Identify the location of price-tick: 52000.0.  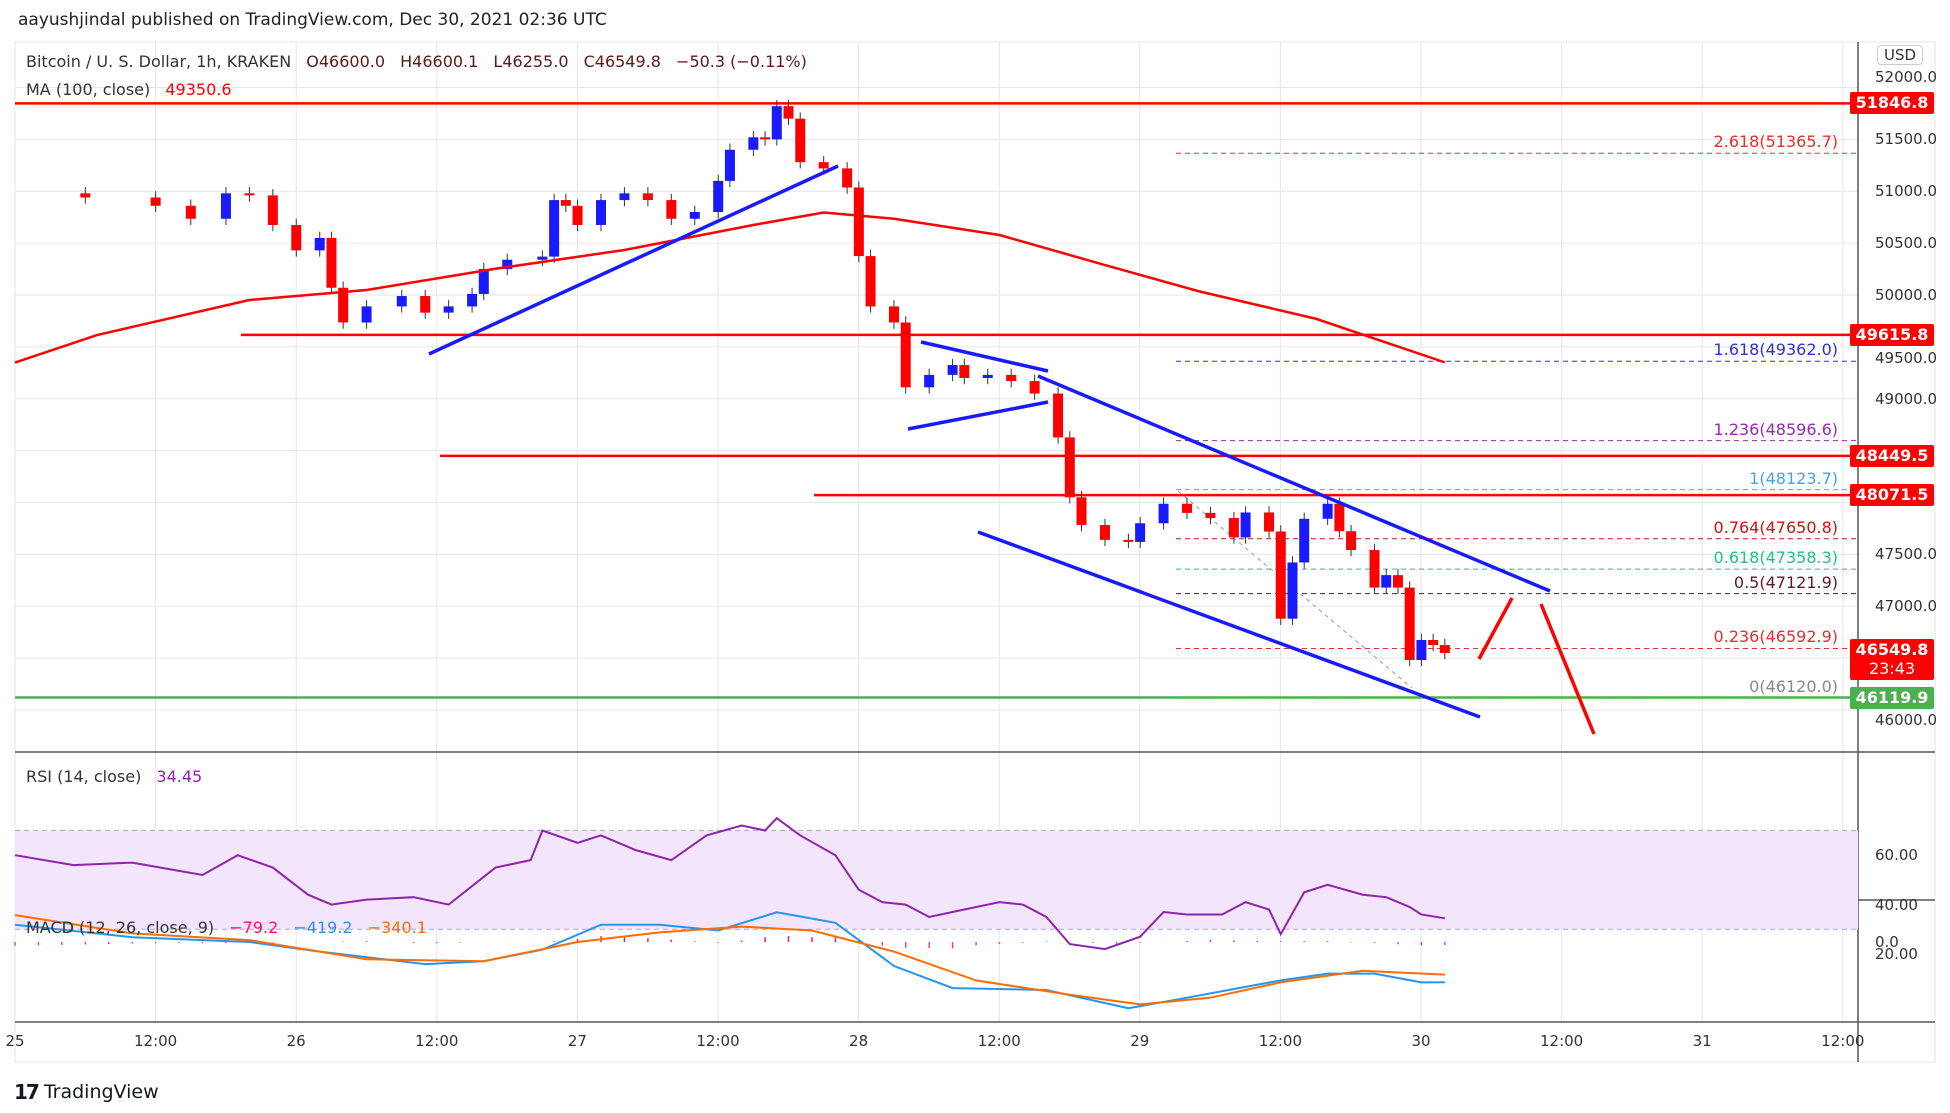
(1906, 77).